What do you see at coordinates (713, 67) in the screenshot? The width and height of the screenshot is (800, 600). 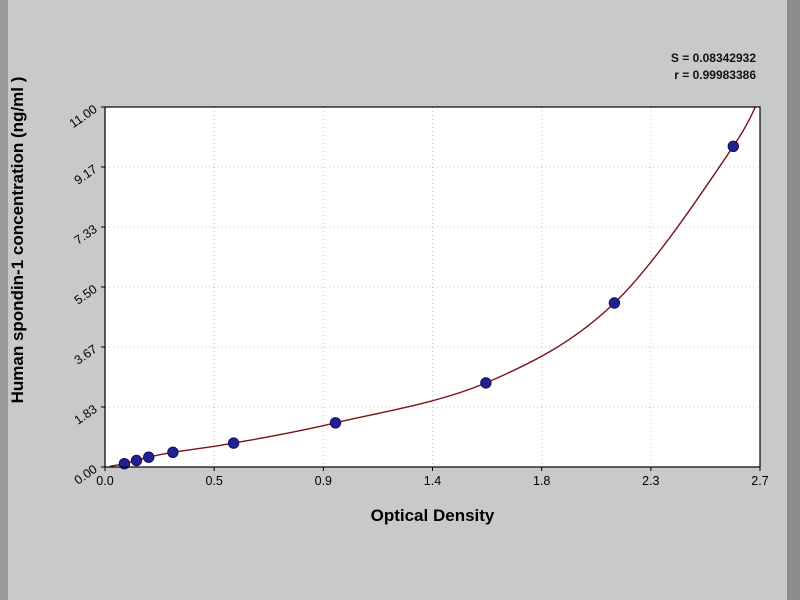 I see `fit-statistics: S = 0.08342932 r = 0.99983386` at bounding box center [713, 67].